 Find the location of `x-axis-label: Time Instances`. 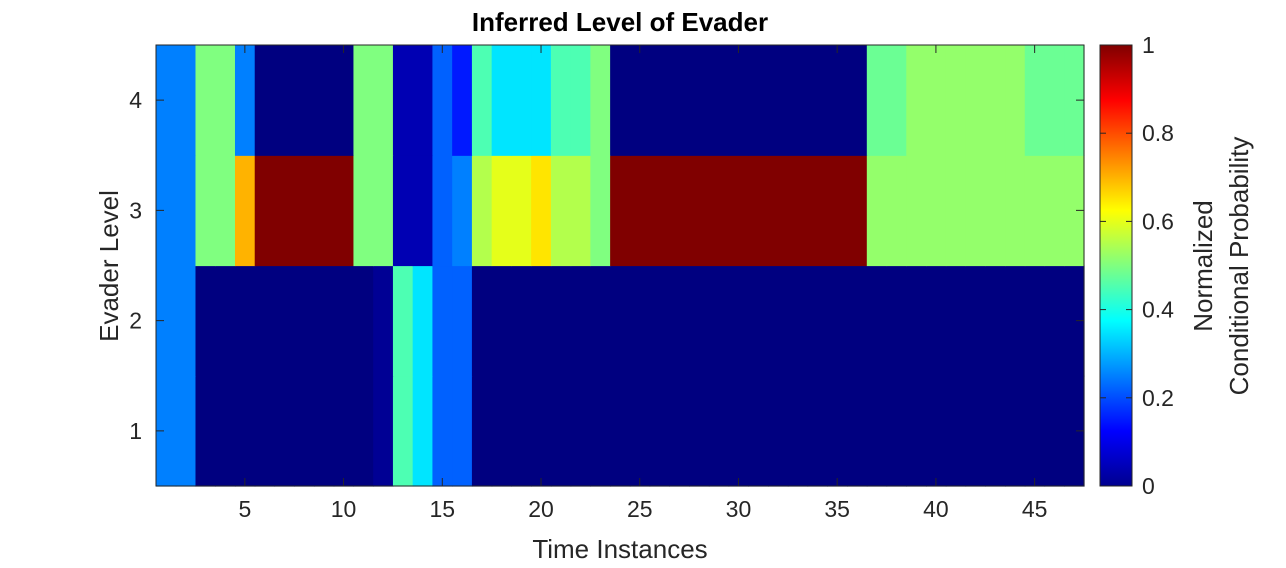

x-axis-label: Time Instances is located at coordinates (619, 549).